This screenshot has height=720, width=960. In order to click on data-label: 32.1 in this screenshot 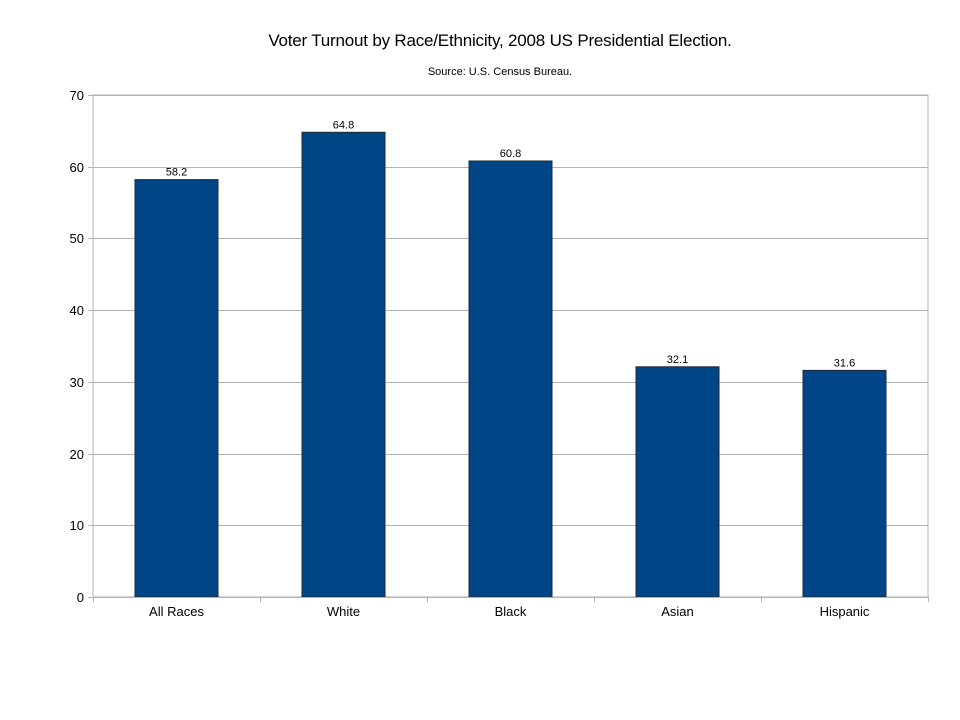, I will do `click(677, 360)`.